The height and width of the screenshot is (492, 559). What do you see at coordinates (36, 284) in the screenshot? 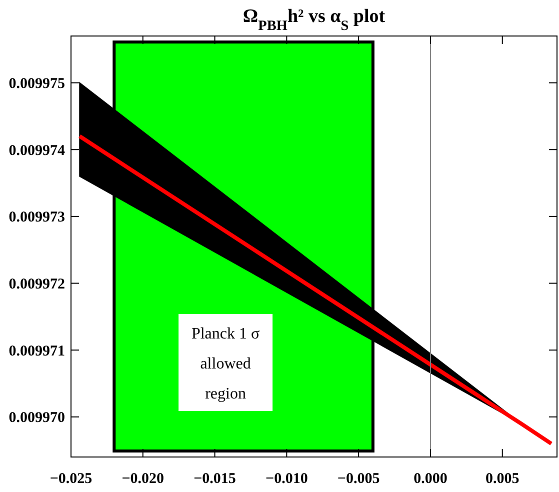
I see `y-tick-label: 0.009972` at bounding box center [36, 284].